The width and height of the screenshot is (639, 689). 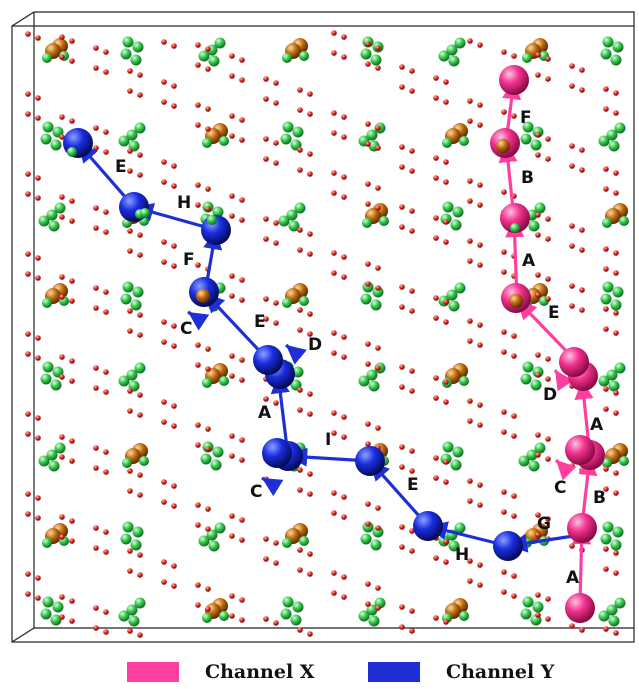 I want to click on brown-atom, so click(x=516, y=301).